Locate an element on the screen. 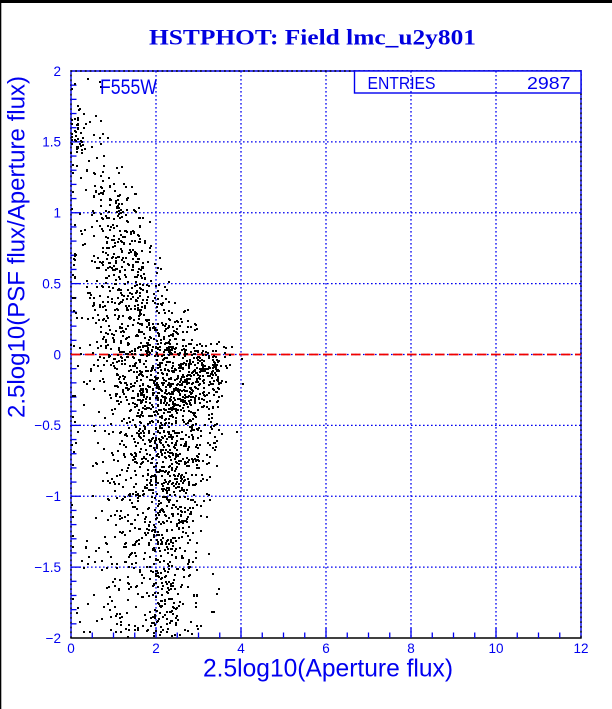  svg-text: 6 is located at coordinates (326, 648).